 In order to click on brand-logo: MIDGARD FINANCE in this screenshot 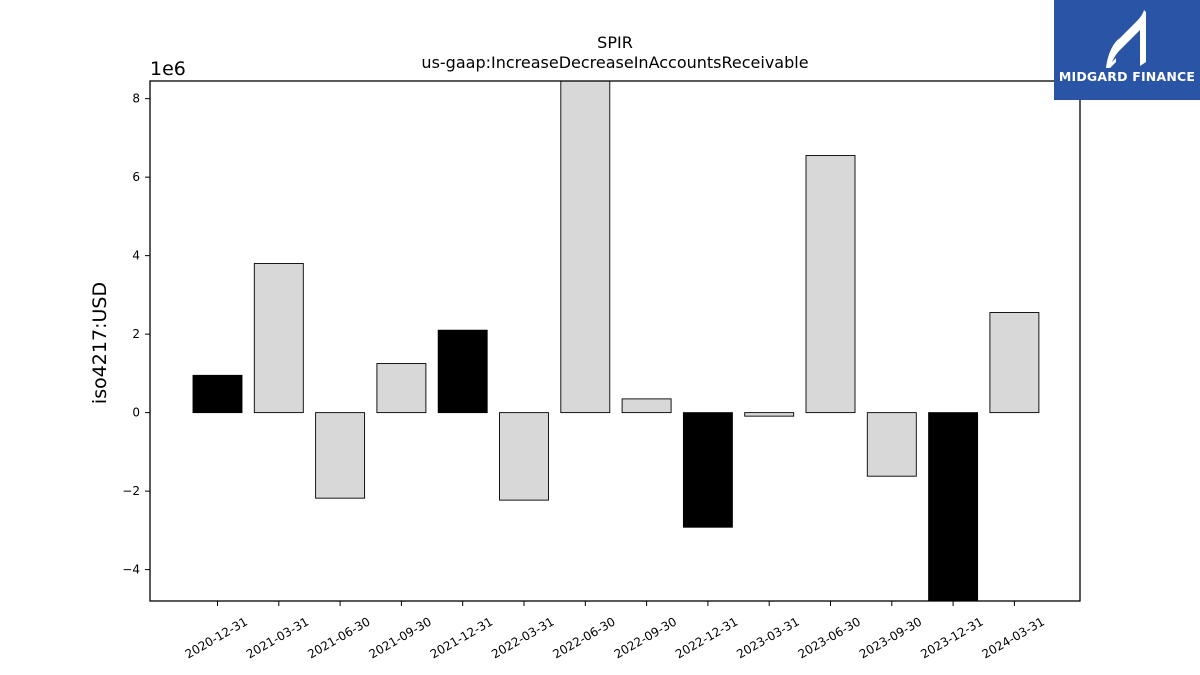, I will do `click(1127, 50)`.